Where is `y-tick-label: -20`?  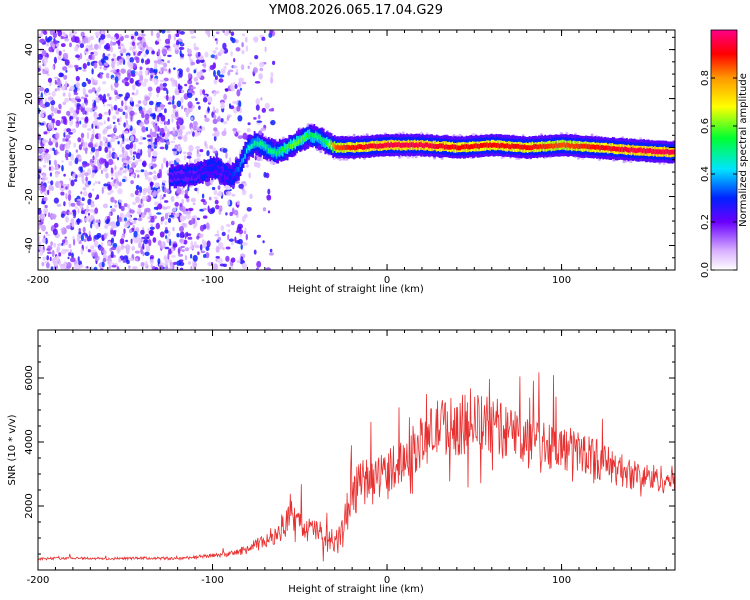
y-tick-label: -20 is located at coordinates (29, 196).